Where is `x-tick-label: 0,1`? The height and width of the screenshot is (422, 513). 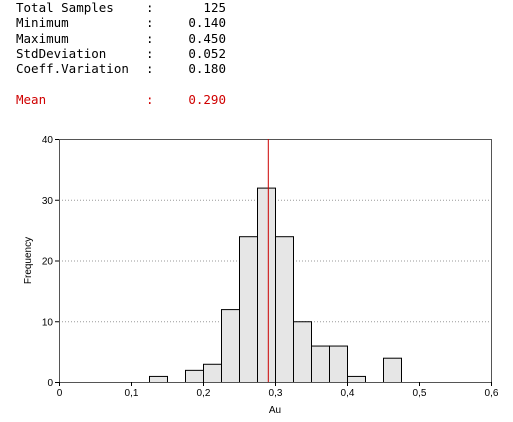 x-tick-label: 0,1 is located at coordinates (132, 393).